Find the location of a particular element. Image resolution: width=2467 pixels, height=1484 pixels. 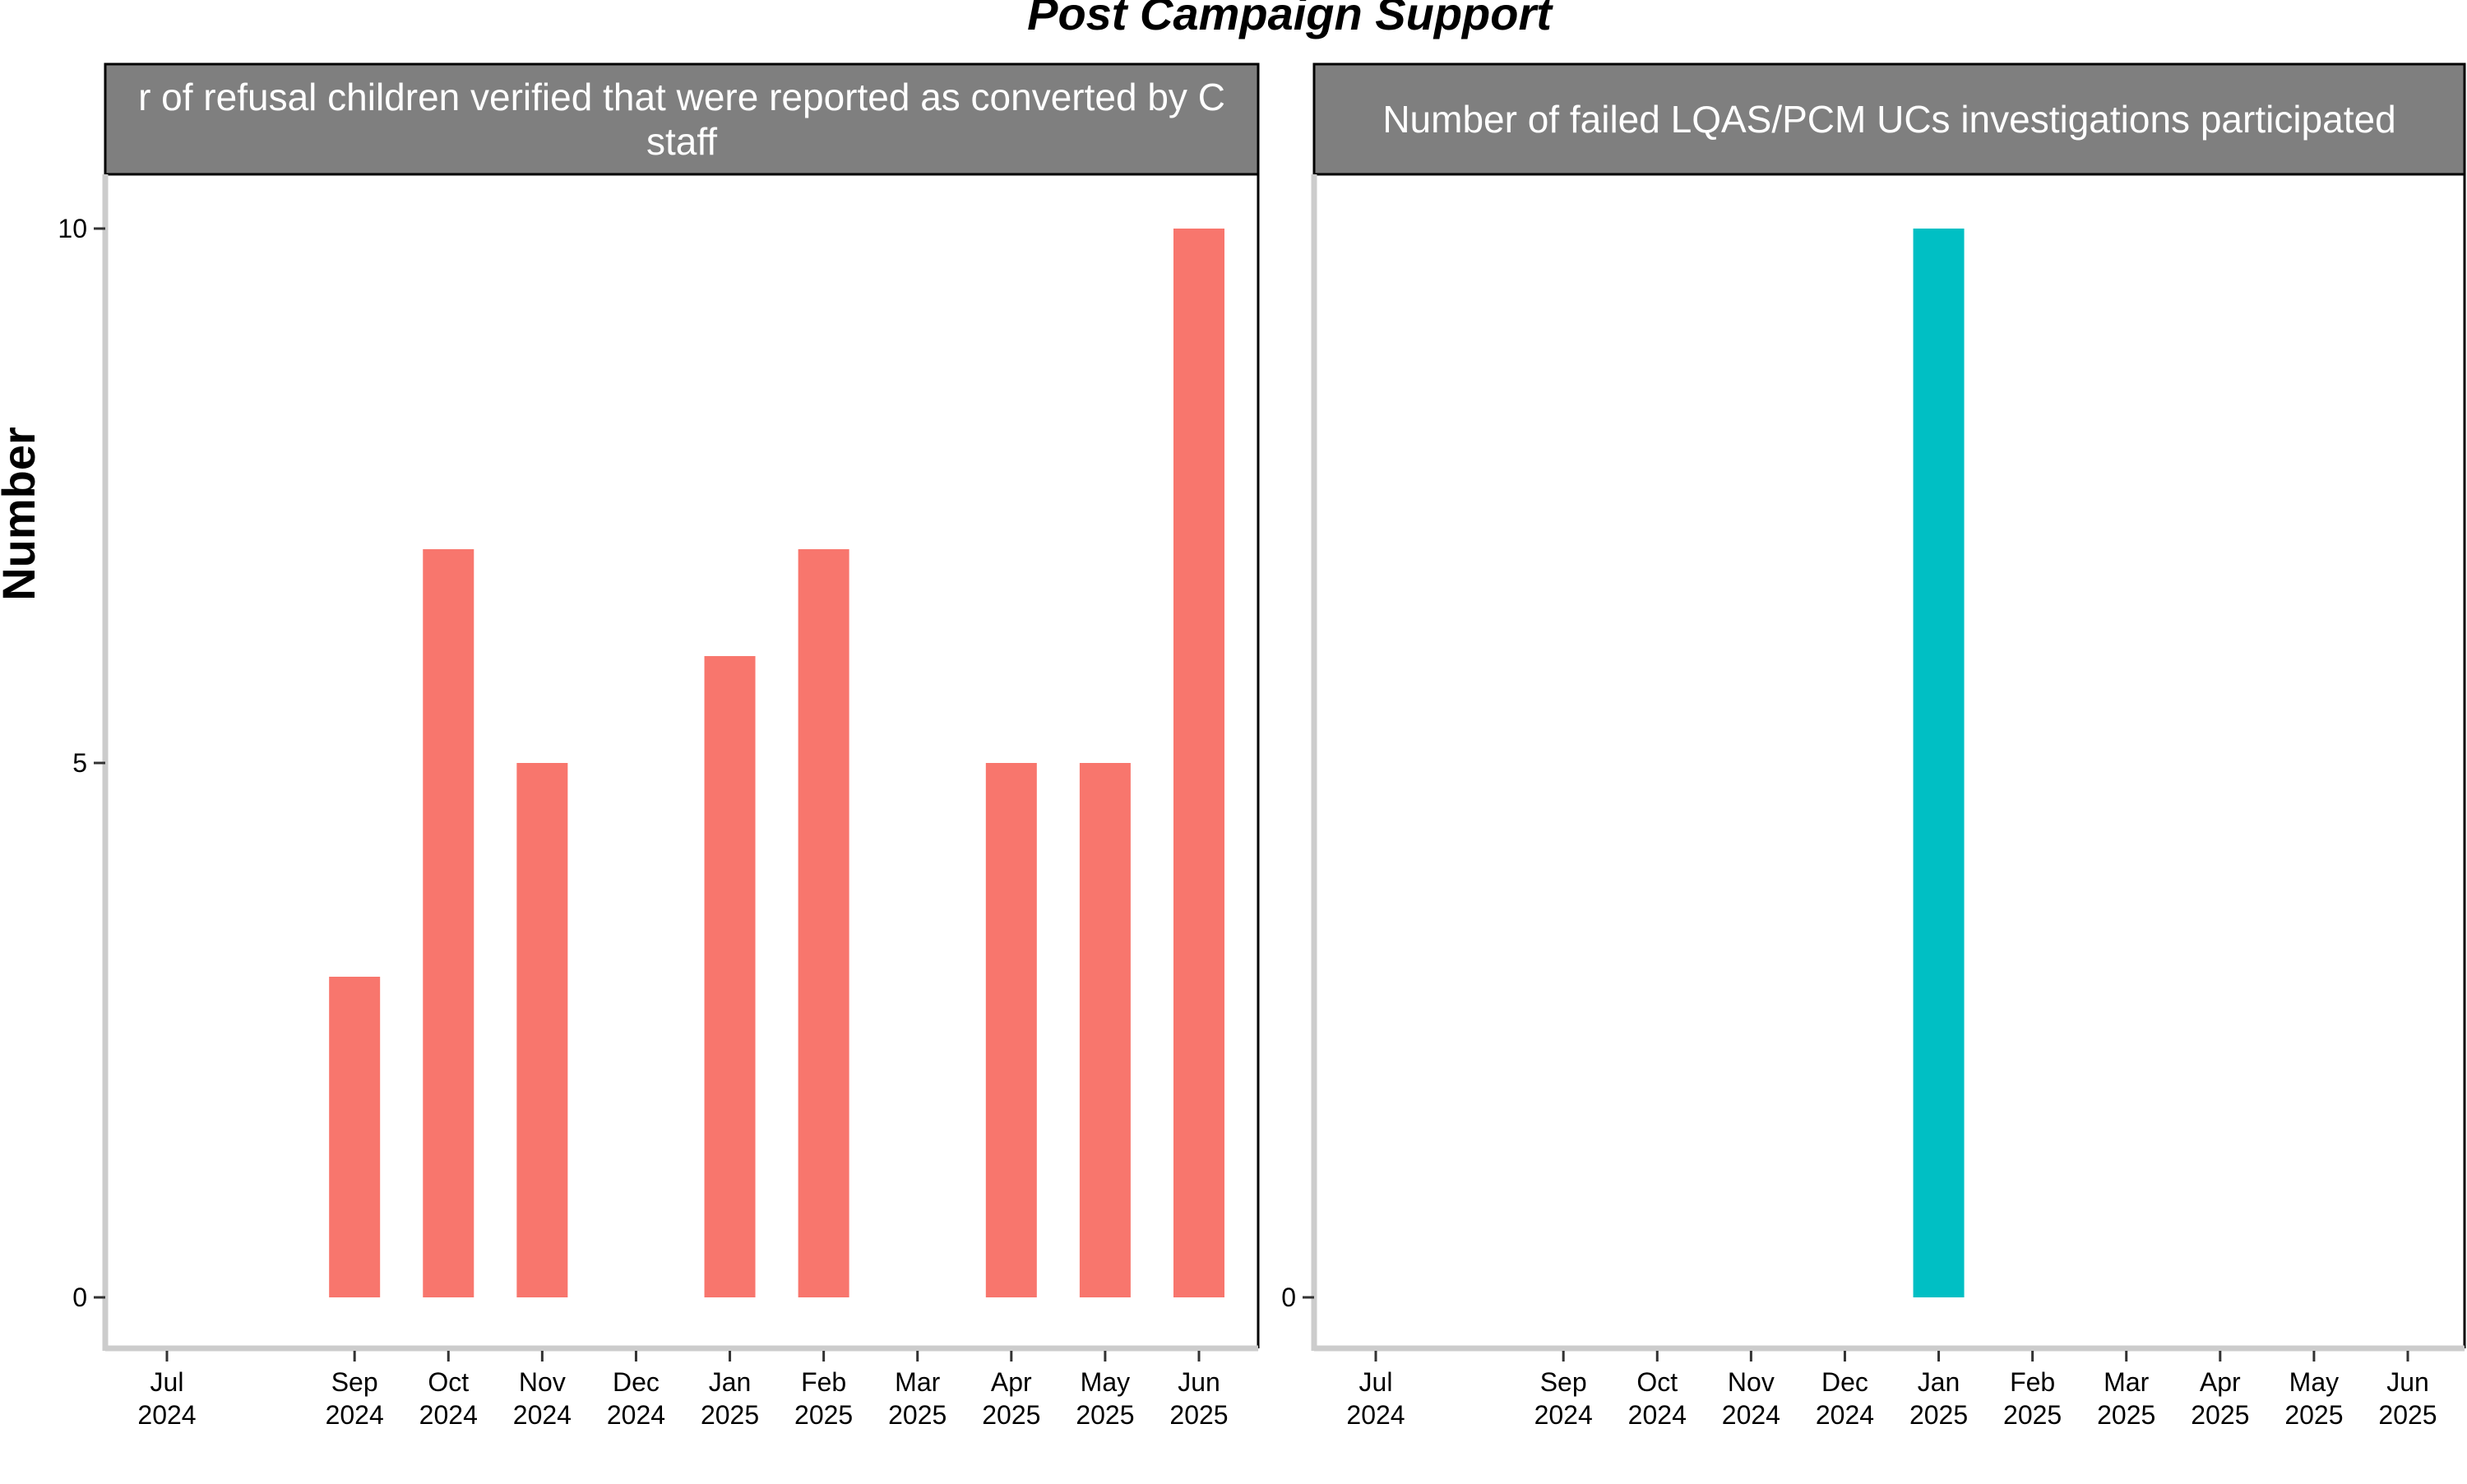

bar-sep-2024 is located at coordinates (355, 1137).